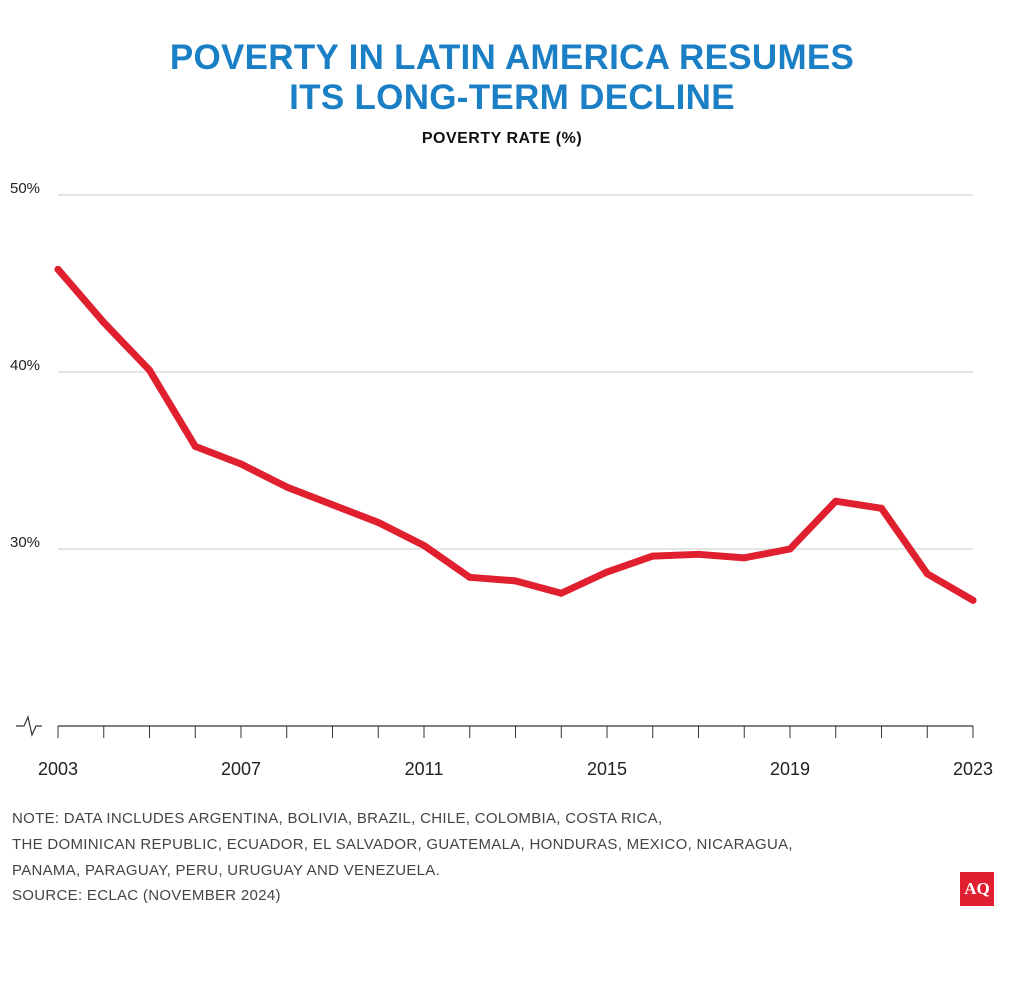  I want to click on chart-title-line-2: ITS LONG-TERM DECLINE, so click(512, 97).